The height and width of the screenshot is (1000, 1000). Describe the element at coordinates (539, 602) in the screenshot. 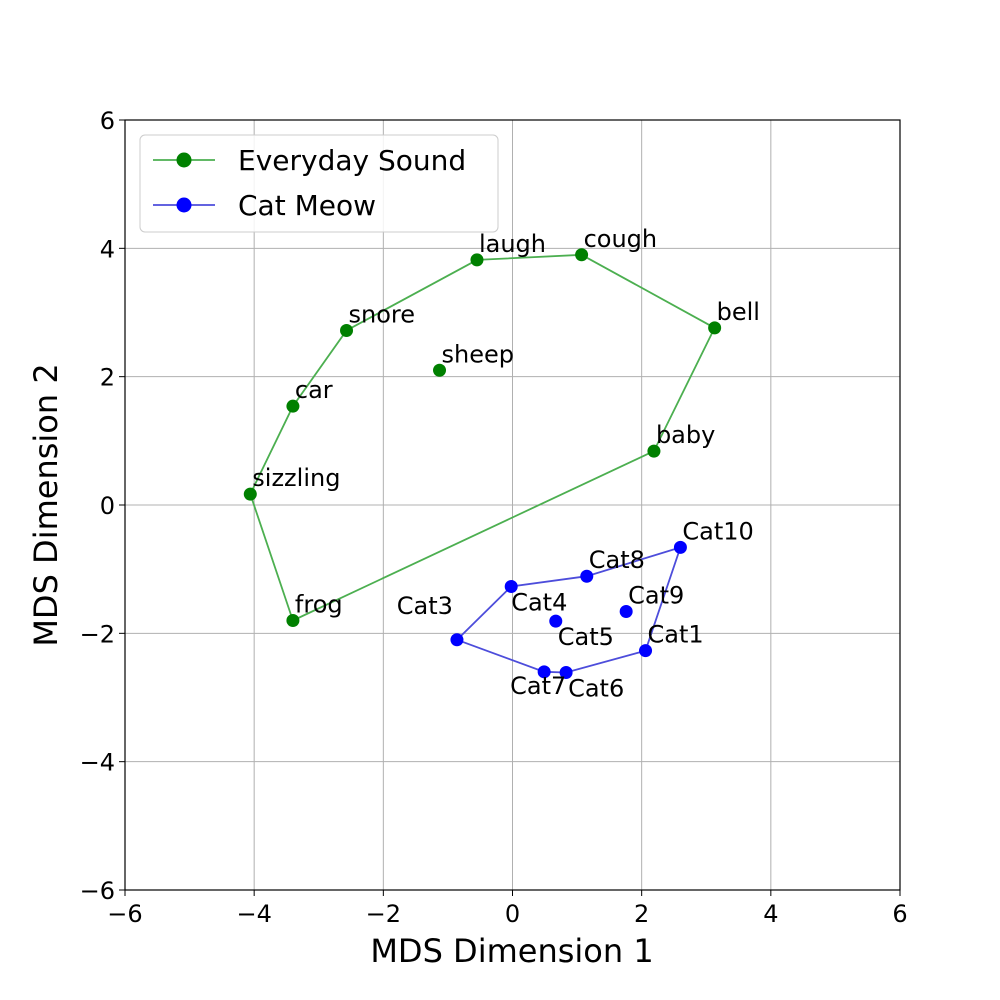

I see `point-label: Cat4` at that location.